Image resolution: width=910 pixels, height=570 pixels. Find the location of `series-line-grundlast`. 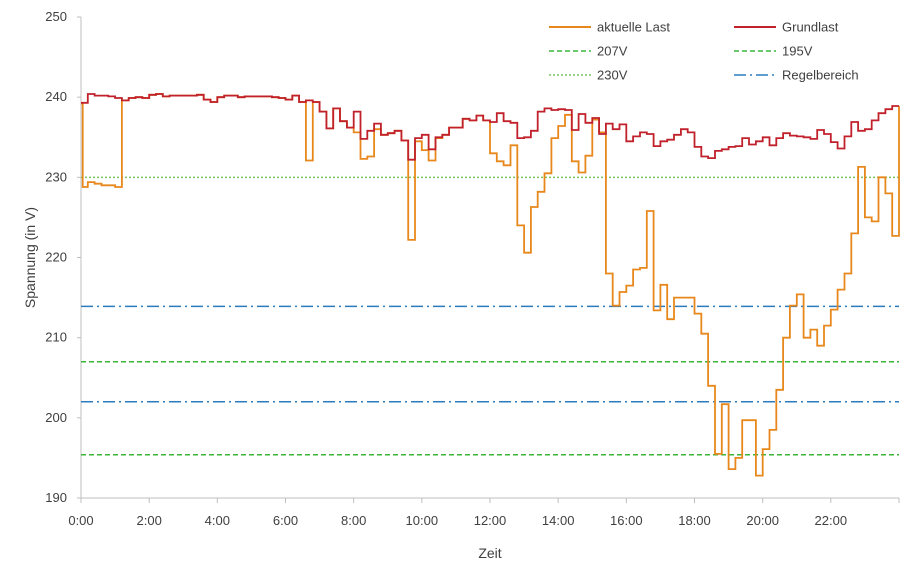

series-line-grundlast is located at coordinates (490, 127).